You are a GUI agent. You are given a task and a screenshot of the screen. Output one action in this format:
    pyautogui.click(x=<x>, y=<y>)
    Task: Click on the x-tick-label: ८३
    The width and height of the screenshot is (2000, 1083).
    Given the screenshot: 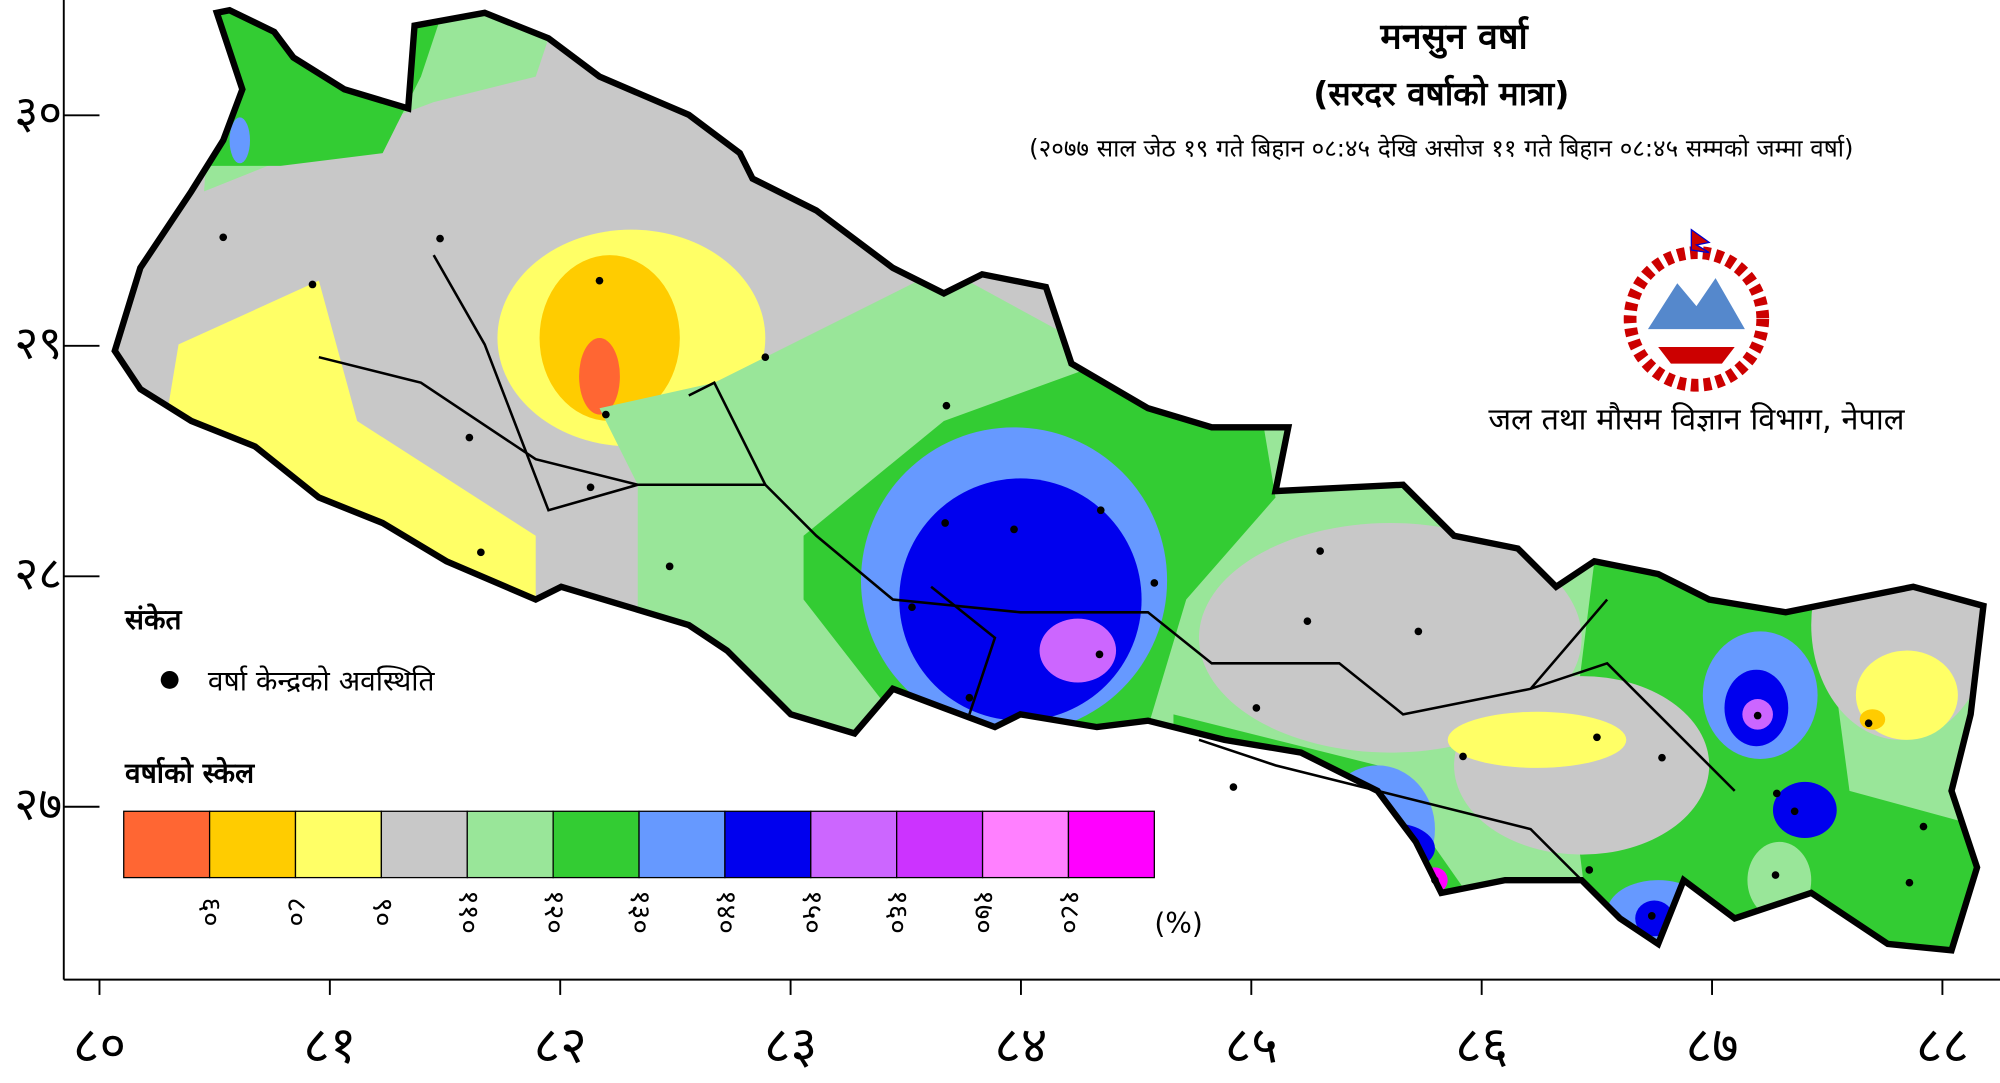 What is the action you would take?
    pyautogui.click(x=790, y=1046)
    